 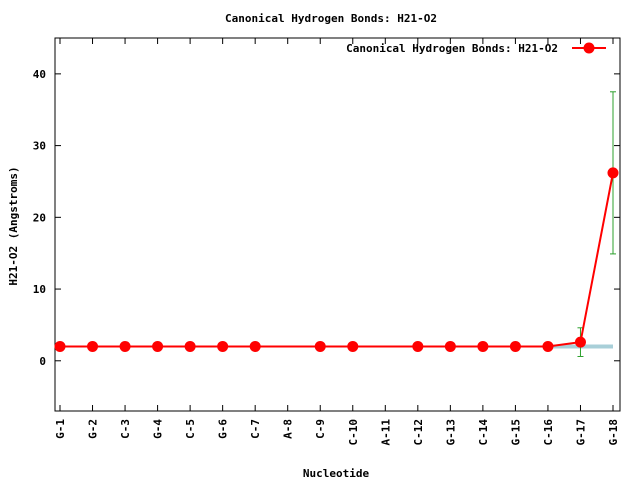 I want to click on y-tick-label: 30, so click(x=39, y=146).